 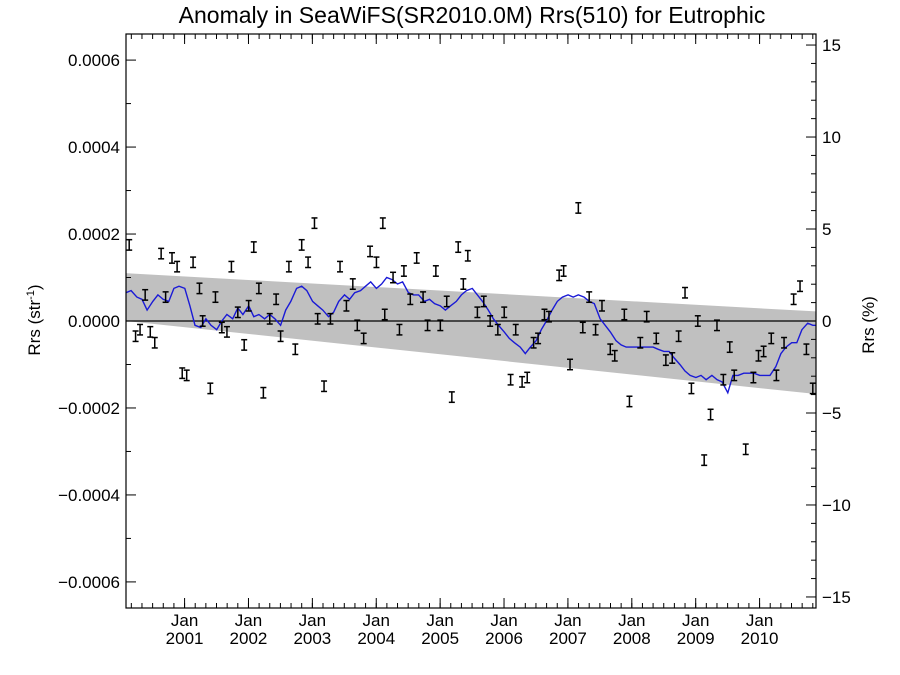 What do you see at coordinates (249, 638) in the screenshot?
I see `x-tick-year-label: 2002` at bounding box center [249, 638].